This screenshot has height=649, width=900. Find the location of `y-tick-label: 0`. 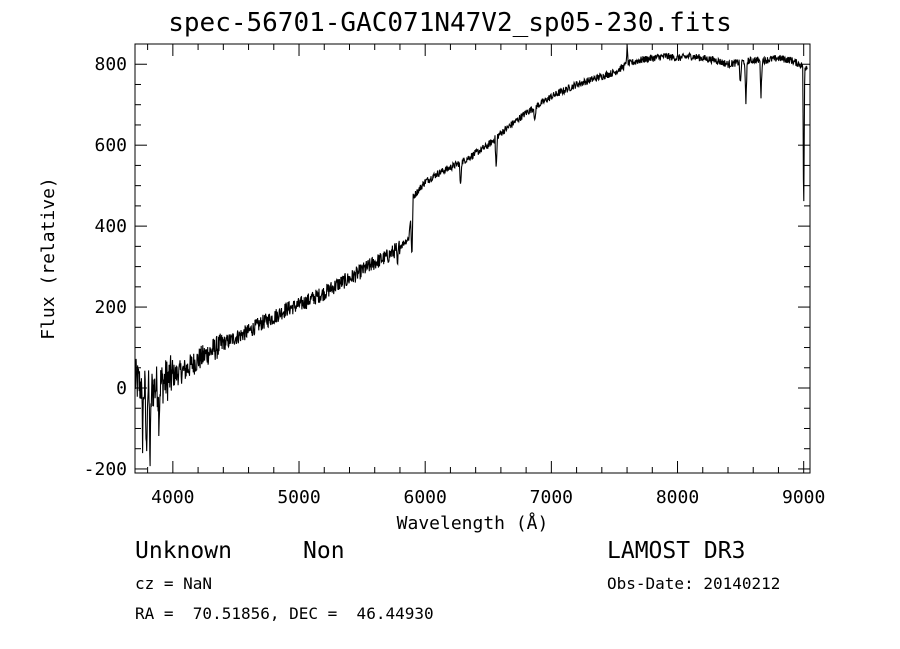

y-tick-label: 0 is located at coordinates (121, 388).